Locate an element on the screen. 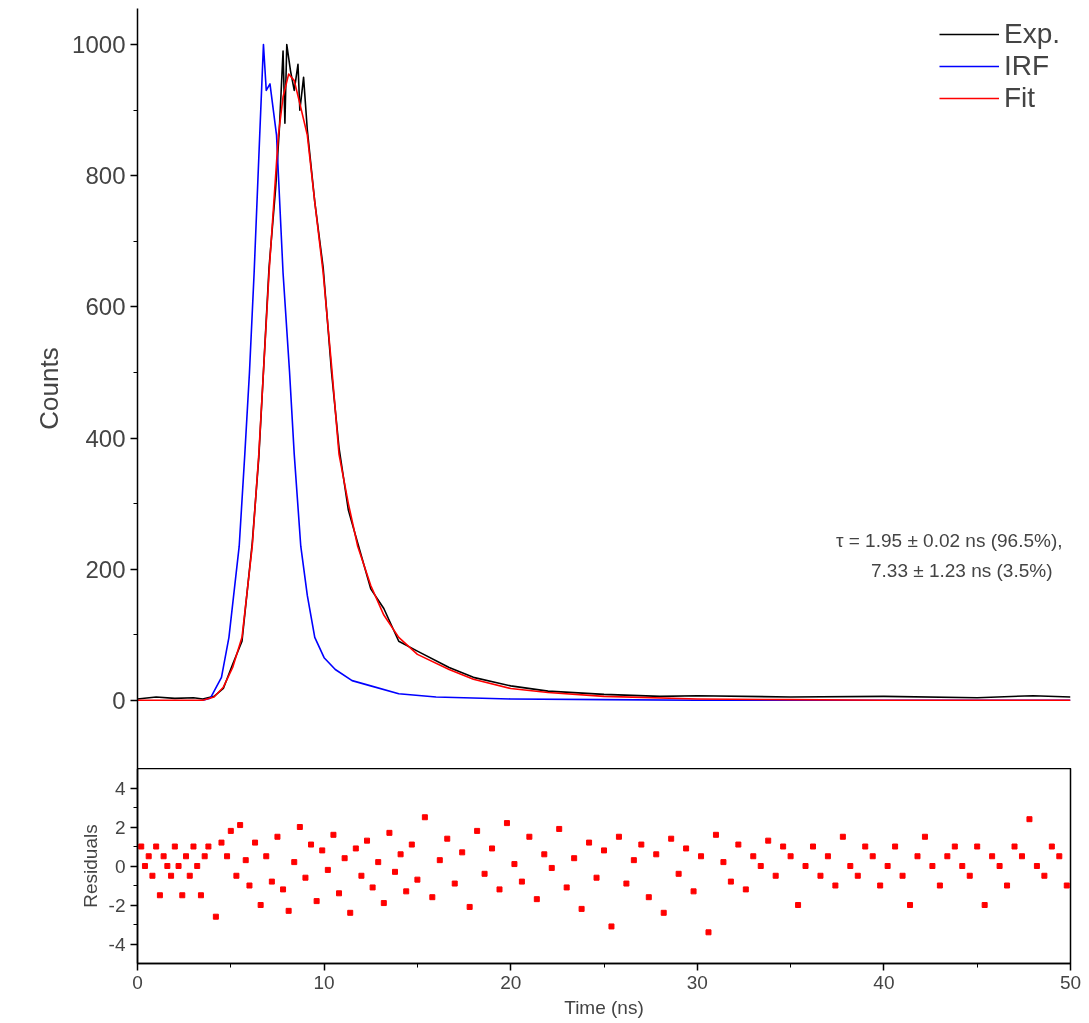  x-tick-label: 50 is located at coordinates (1070, 982).